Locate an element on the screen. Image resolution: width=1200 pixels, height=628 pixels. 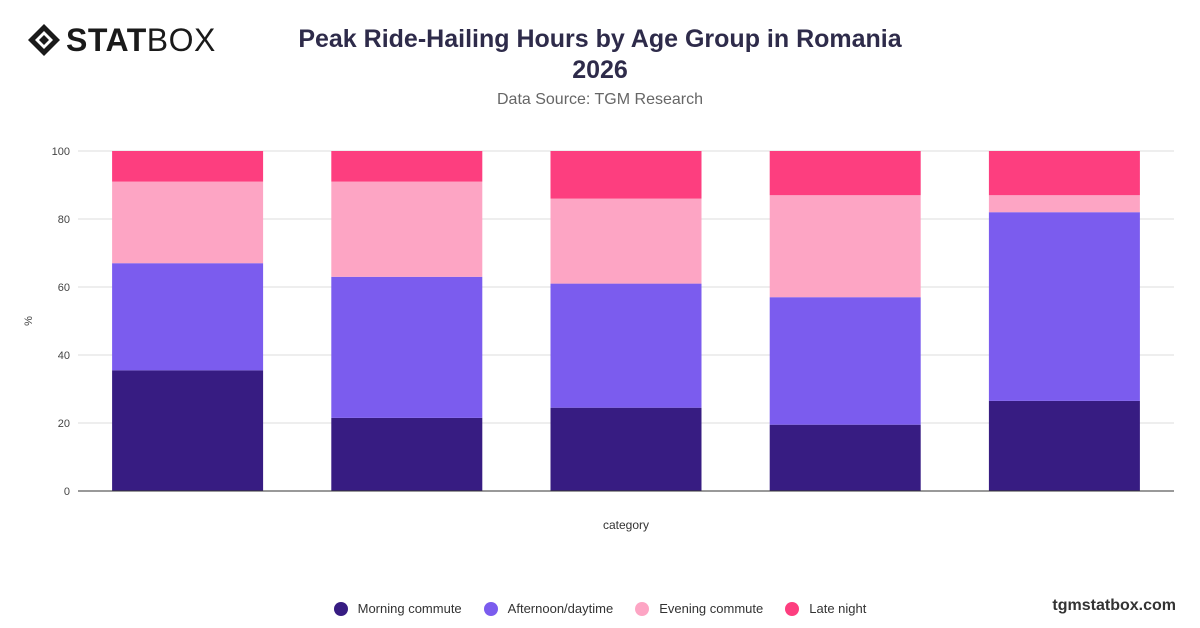
logo-text: STATBOX is located at coordinates (141, 40).